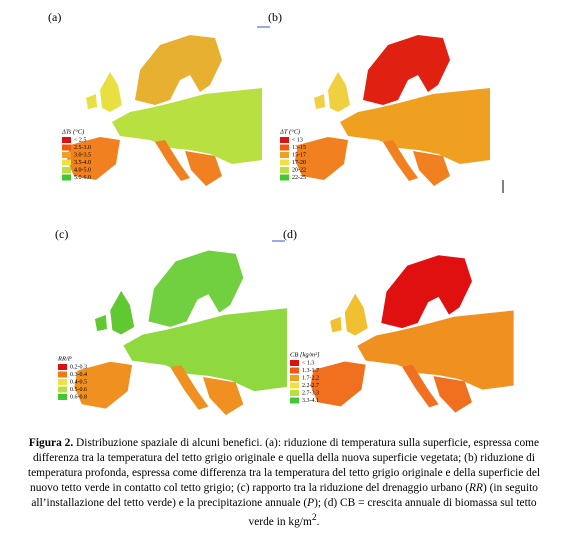 Image resolution: width=568 pixels, height=550 pixels. What do you see at coordinates (310, 378) in the screenshot?
I see `legend-label: 1.7-2.2` at bounding box center [310, 378].